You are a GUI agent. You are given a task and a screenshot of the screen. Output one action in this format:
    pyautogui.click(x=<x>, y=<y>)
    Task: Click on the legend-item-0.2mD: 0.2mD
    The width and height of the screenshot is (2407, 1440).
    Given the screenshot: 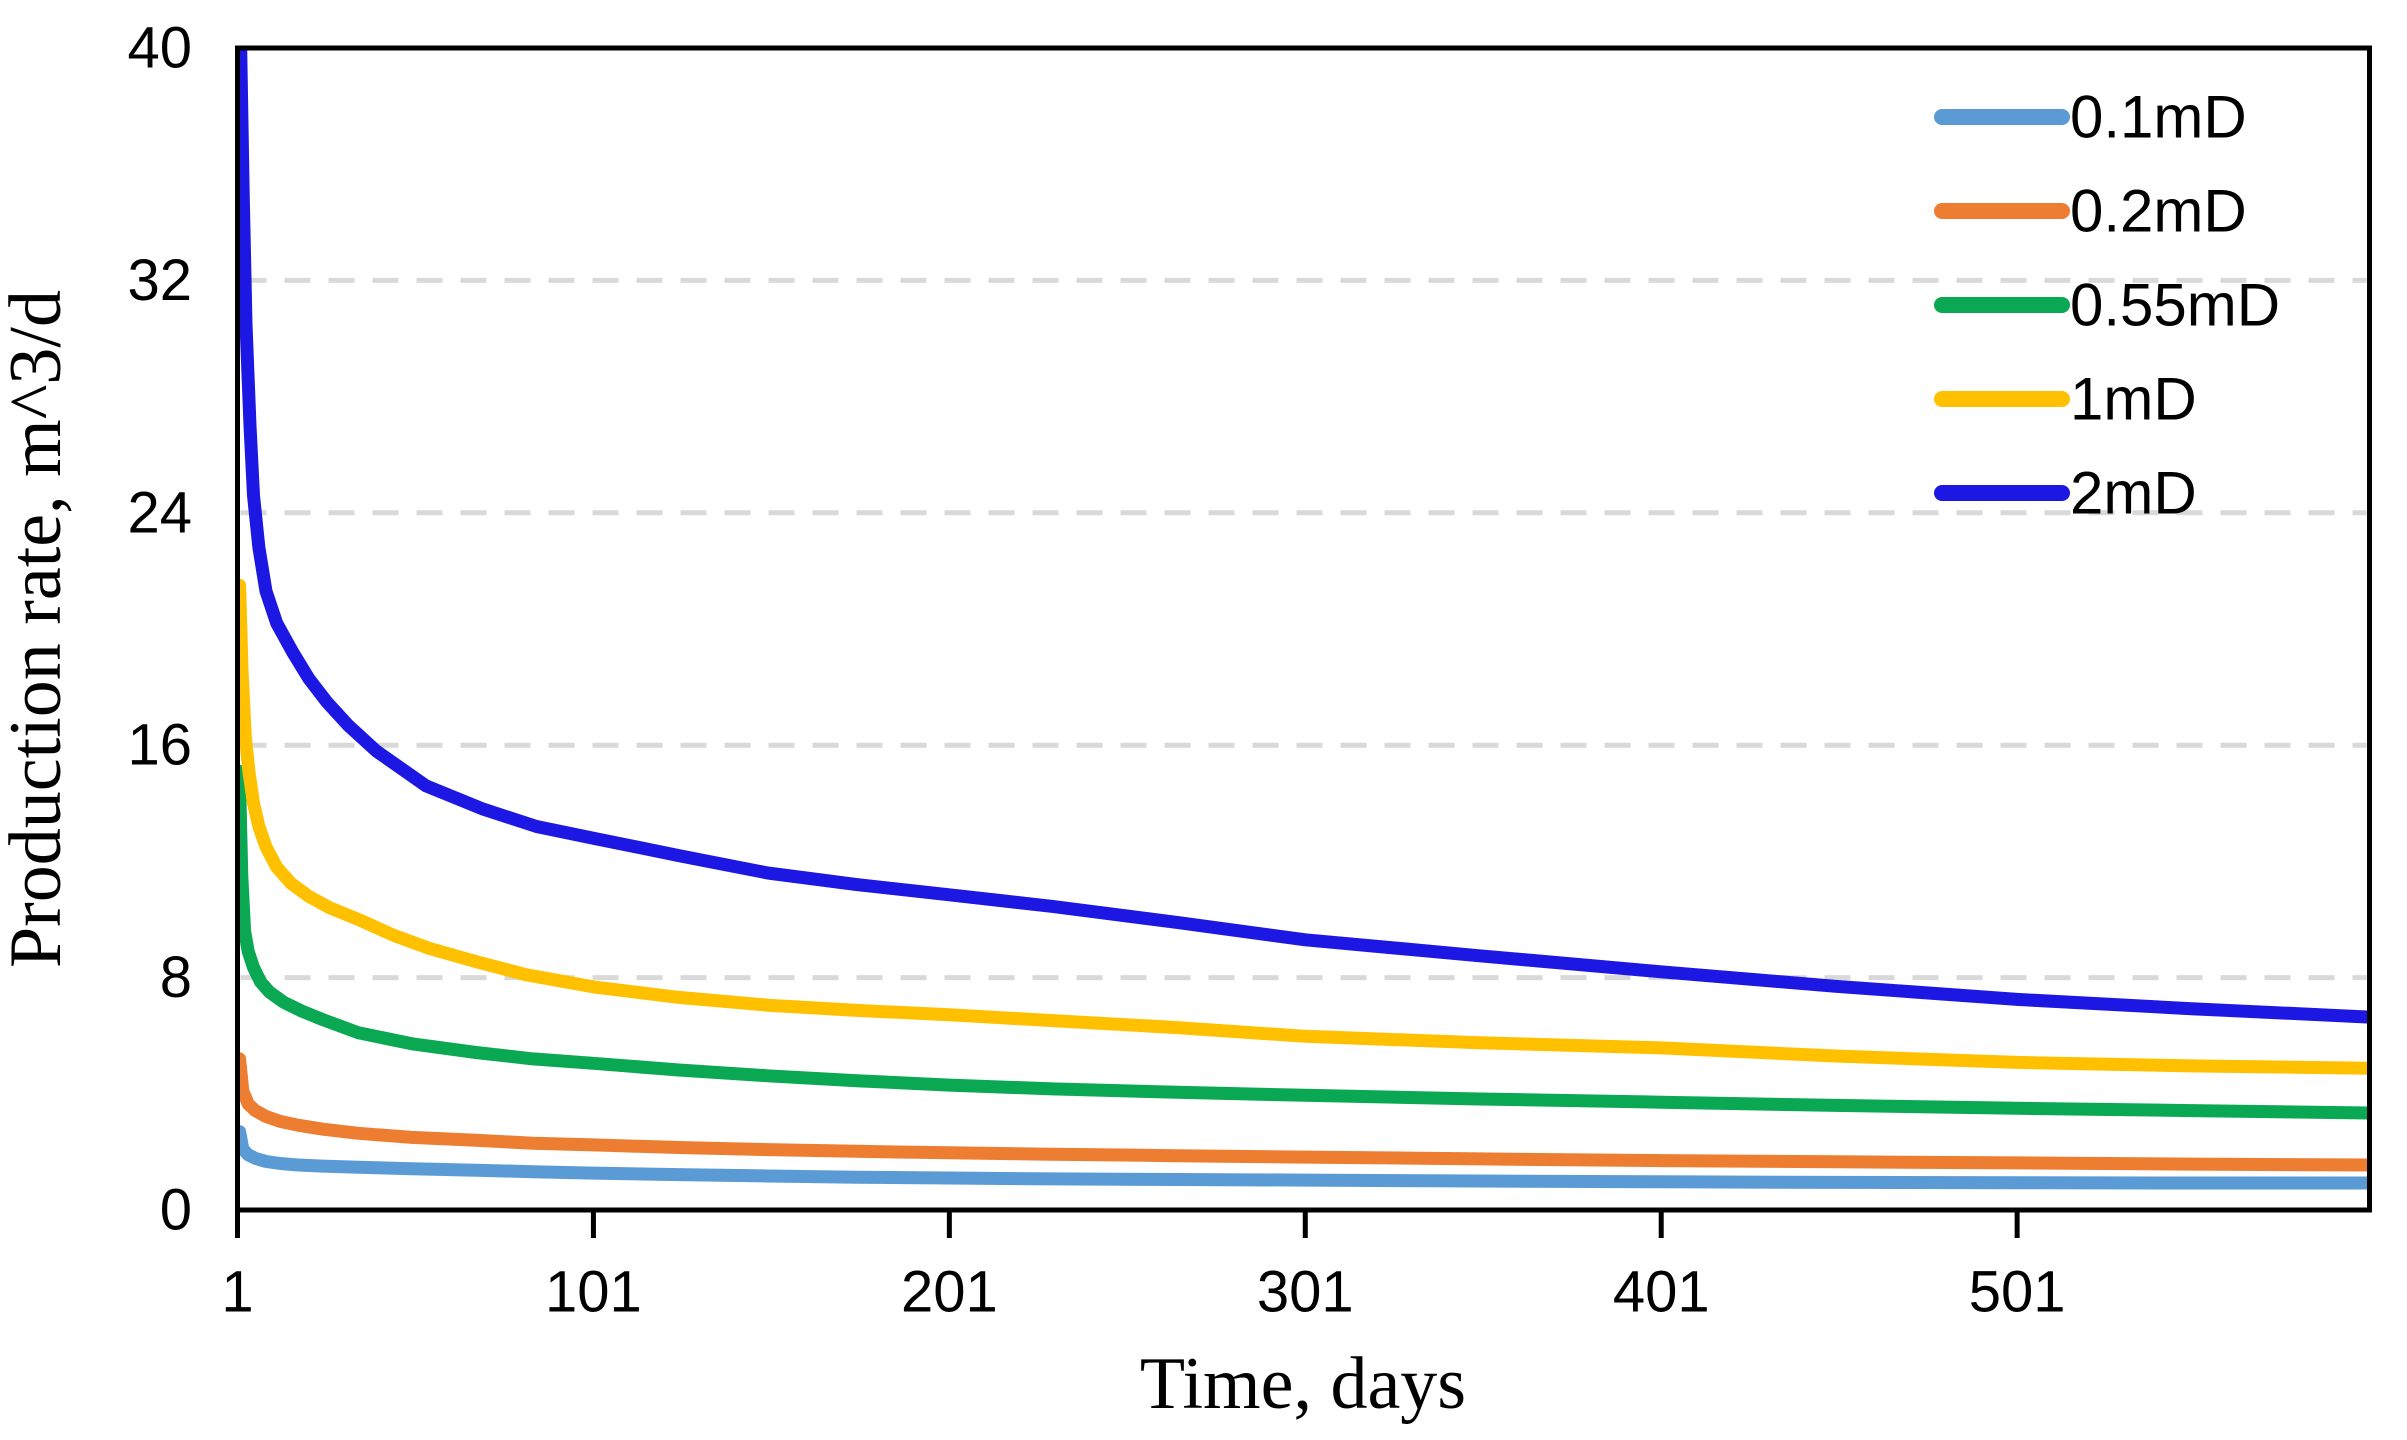 What is the action you would take?
    pyautogui.click(x=2090, y=211)
    